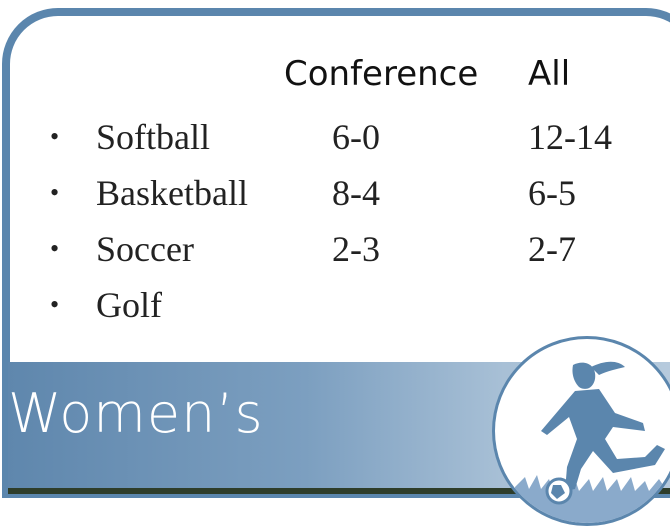  I want to click on conference-record: 8-4, so click(356, 193).